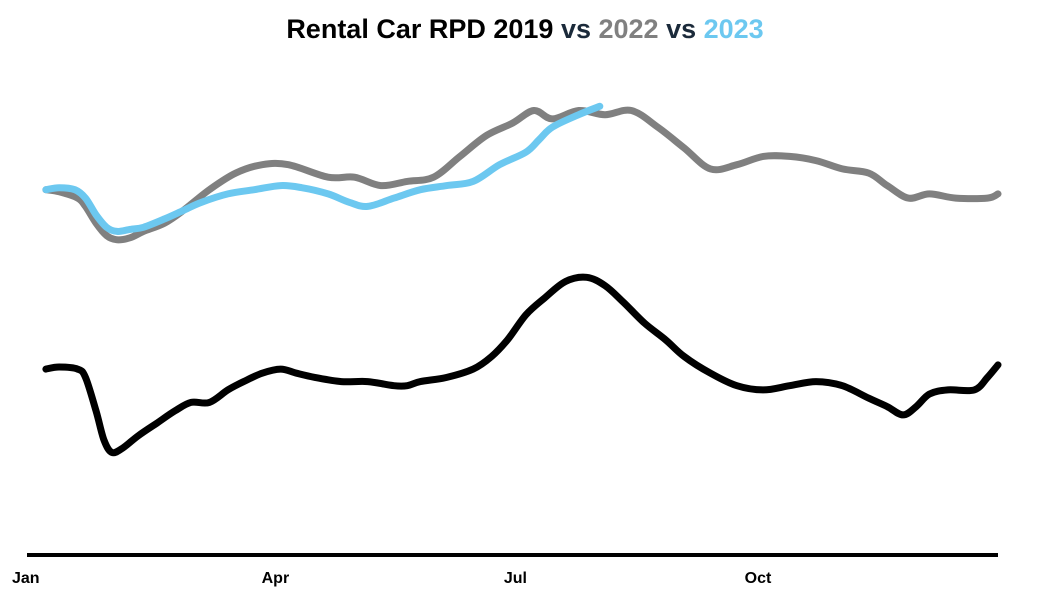  Describe the element at coordinates (515, 578) in the screenshot. I see `x-tick-label-jul: Jul` at that location.